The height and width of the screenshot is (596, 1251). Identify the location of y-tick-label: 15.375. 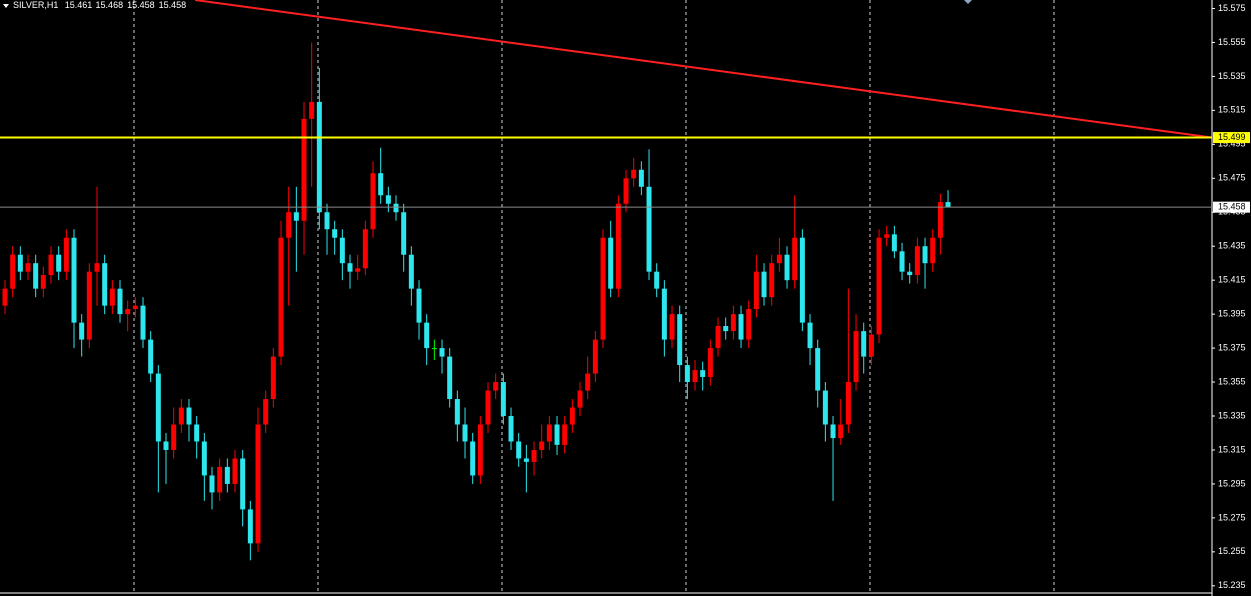
(1232, 347).